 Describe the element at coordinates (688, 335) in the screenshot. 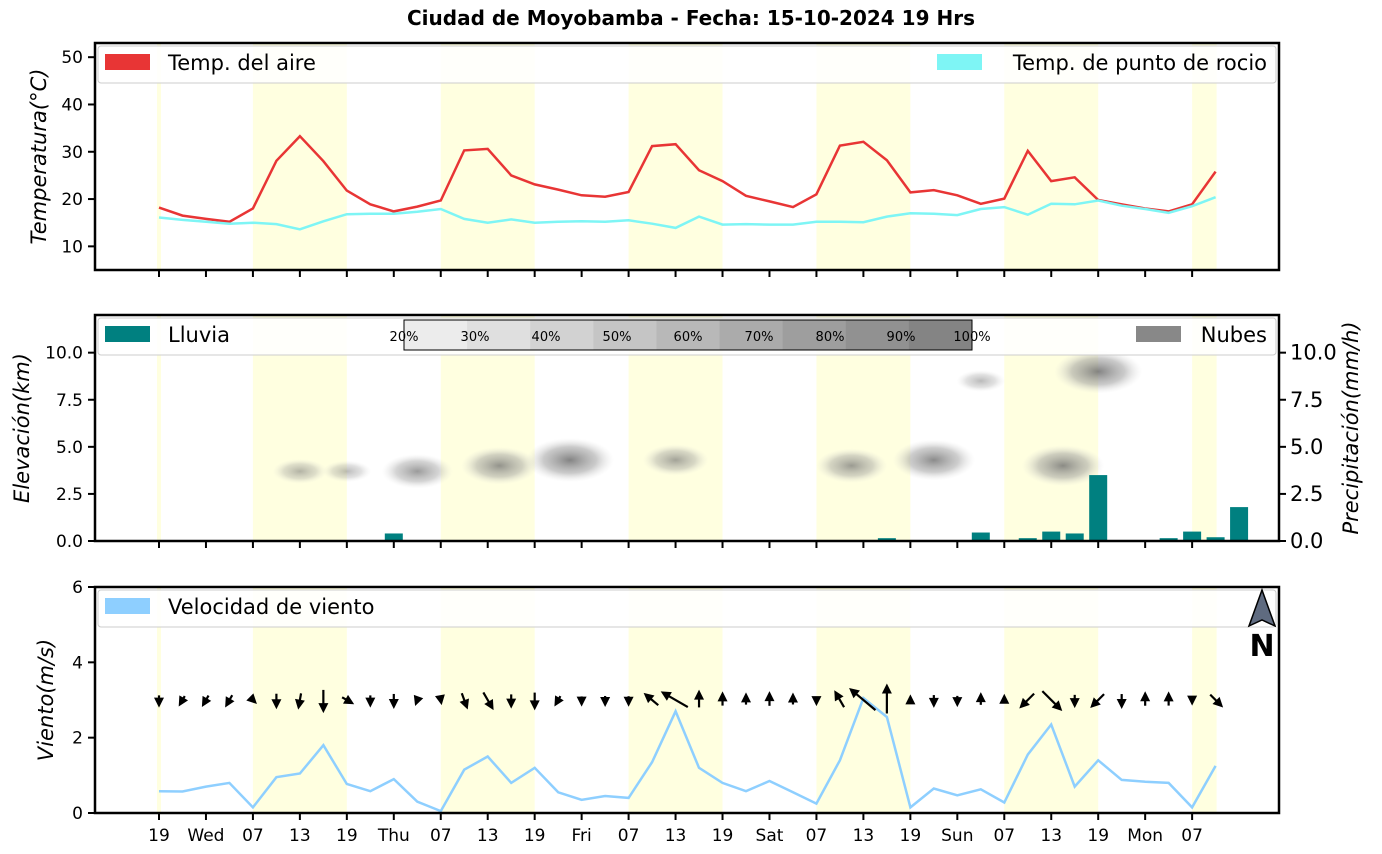

I see `colorbar-frame` at that location.